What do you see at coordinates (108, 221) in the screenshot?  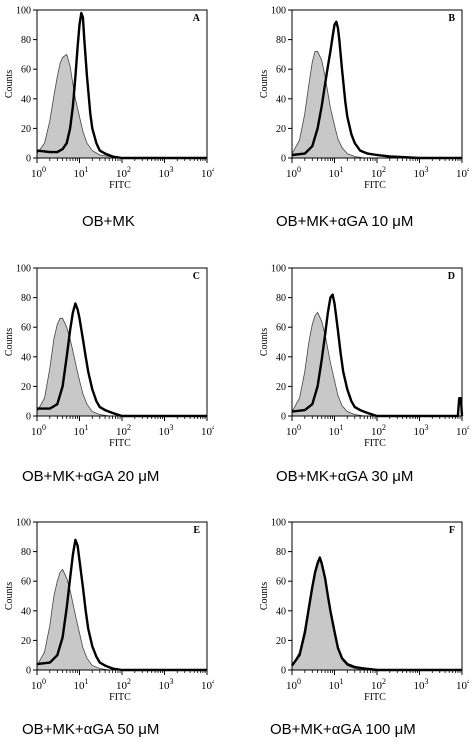 I see `panel-caption-a: OB+MK` at bounding box center [108, 221].